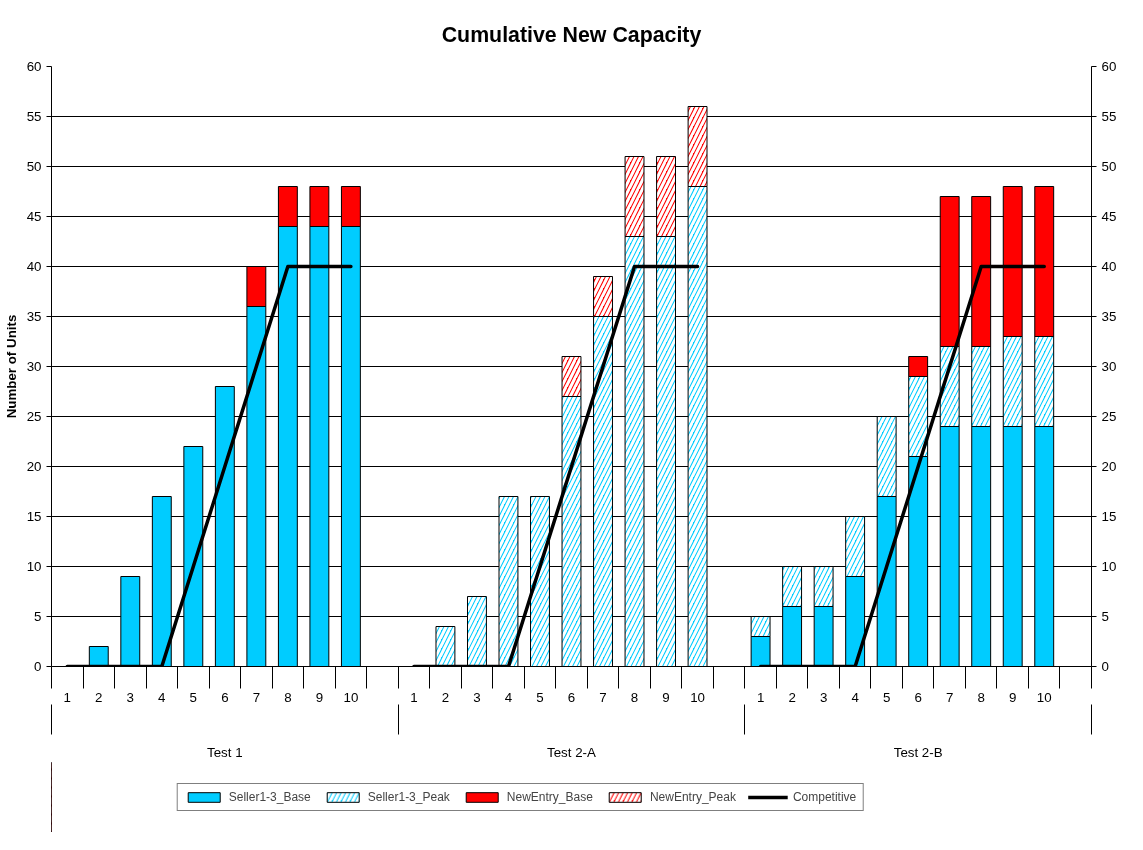  What do you see at coordinates (1105, 616) in the screenshot?
I see `y2-tick-label: 5` at bounding box center [1105, 616].